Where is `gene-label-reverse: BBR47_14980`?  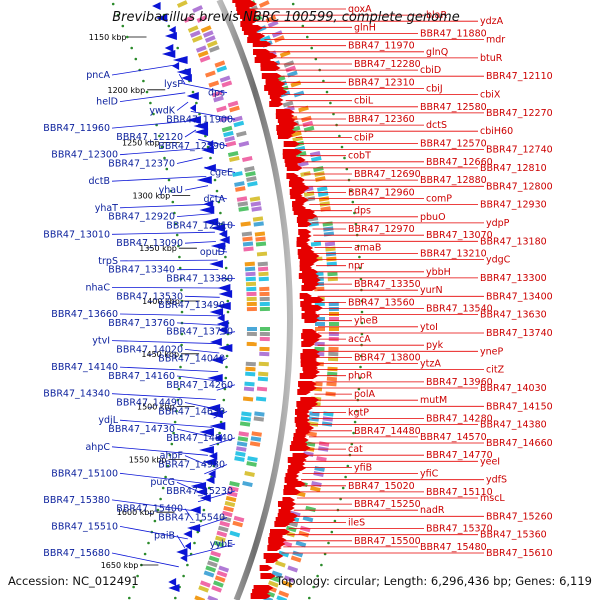 gene-label-reverse: BBR47_14980 is located at coordinates (191, 465).